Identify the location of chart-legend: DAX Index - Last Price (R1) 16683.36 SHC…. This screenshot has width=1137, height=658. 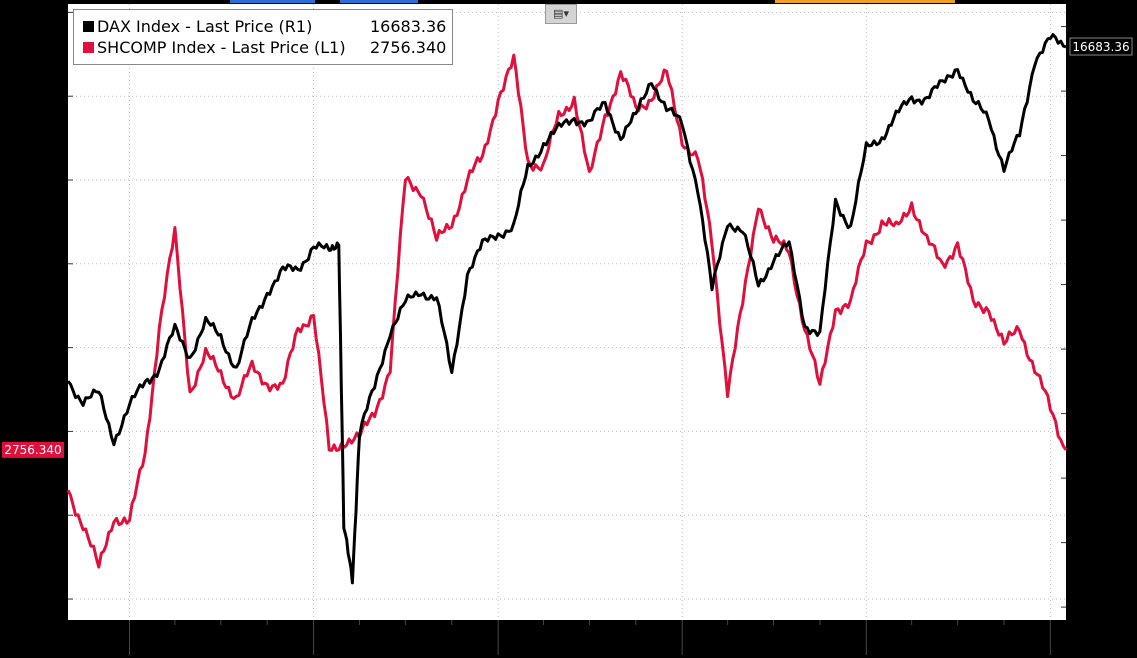
(263, 37).